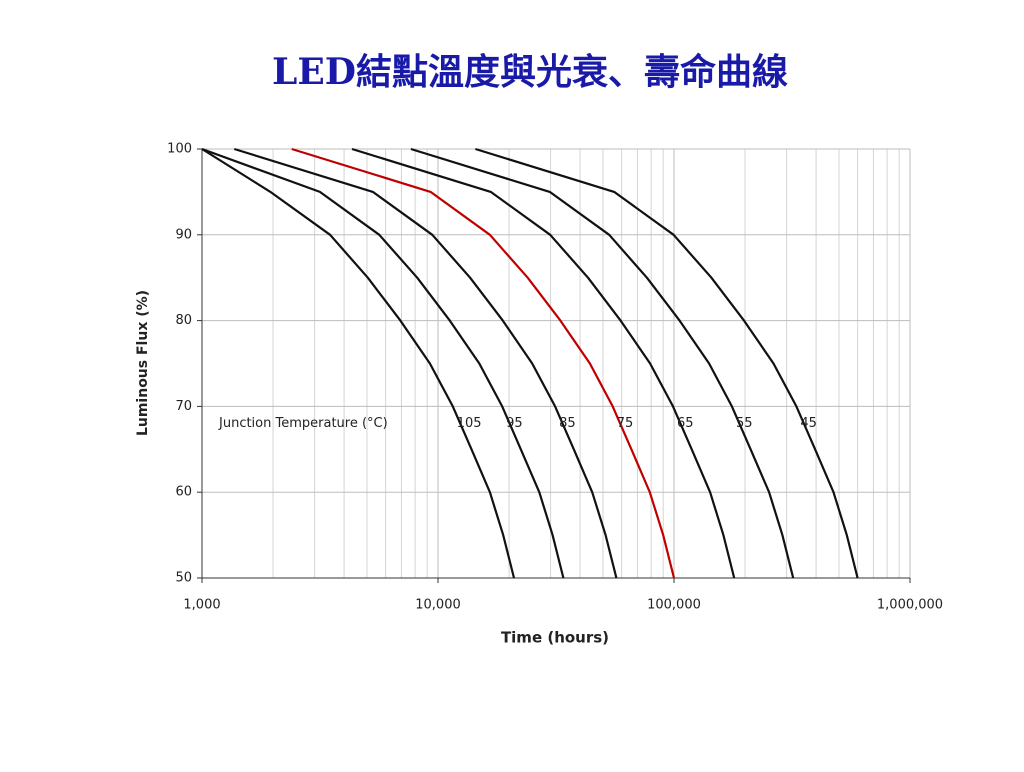  What do you see at coordinates (685, 423) in the screenshot?
I see `series-label: 65` at bounding box center [685, 423].